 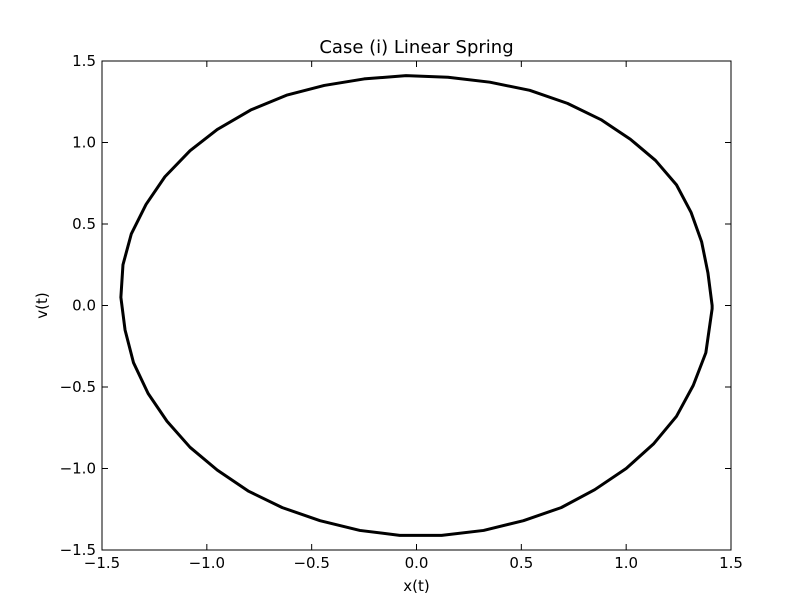 I want to click on y-tick-label: 1.0, so click(x=84, y=143).